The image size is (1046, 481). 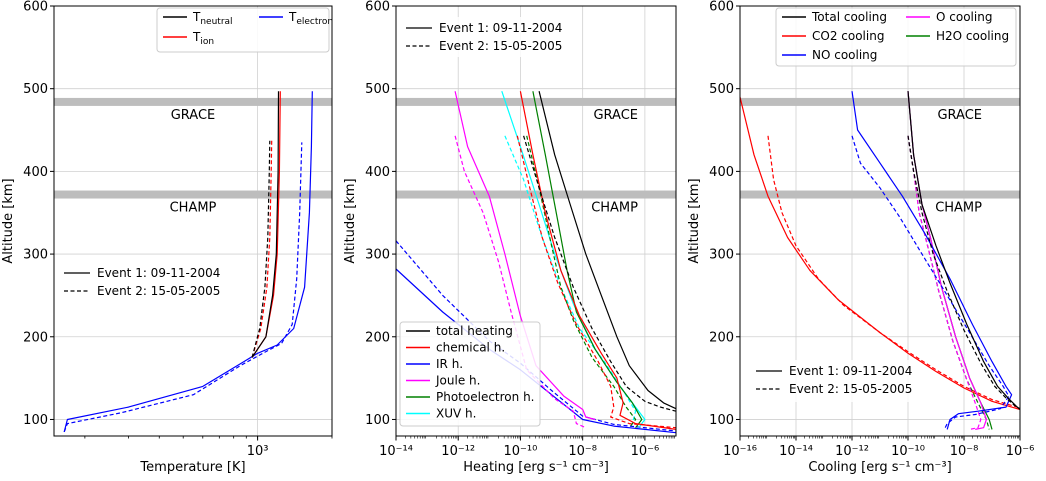 I want to click on legend-label: total heating, so click(x=474, y=331).